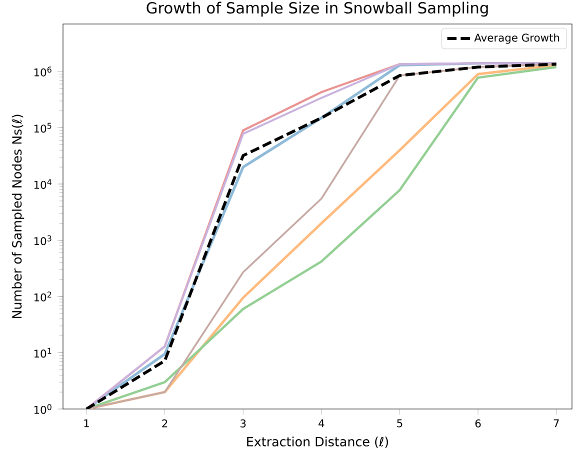 The width and height of the screenshot is (573, 451). Describe the element at coordinates (243, 423) in the screenshot. I see `x-tick-label: 3` at that location.